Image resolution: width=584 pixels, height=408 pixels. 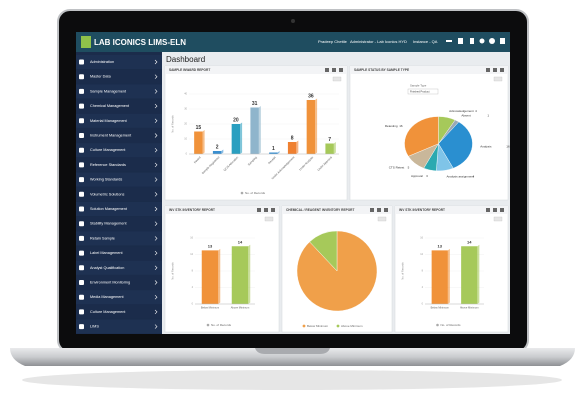 What do you see at coordinates (107, 297) in the screenshot?
I see `menu-label: Media Management` at bounding box center [107, 297].